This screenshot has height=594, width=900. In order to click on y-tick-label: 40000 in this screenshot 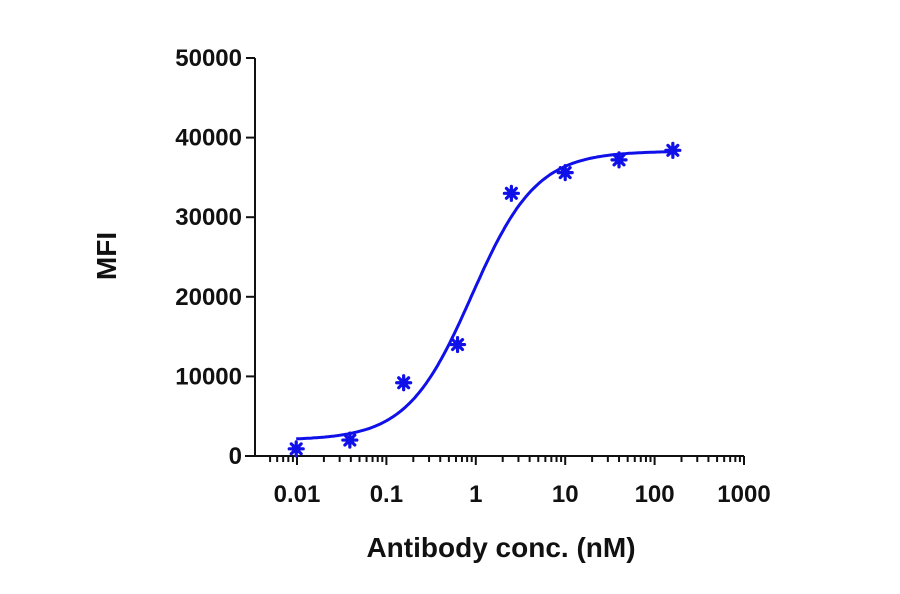, I will do `click(208, 138)`.